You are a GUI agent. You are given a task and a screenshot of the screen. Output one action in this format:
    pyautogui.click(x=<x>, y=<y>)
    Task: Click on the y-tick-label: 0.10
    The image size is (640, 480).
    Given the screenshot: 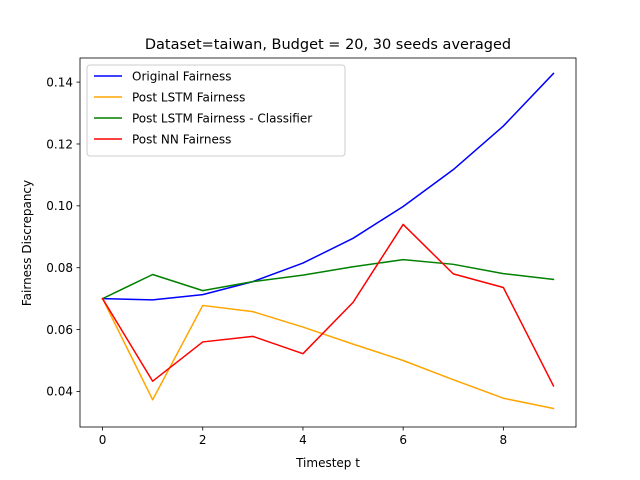 What is the action you would take?
    pyautogui.click(x=59, y=206)
    